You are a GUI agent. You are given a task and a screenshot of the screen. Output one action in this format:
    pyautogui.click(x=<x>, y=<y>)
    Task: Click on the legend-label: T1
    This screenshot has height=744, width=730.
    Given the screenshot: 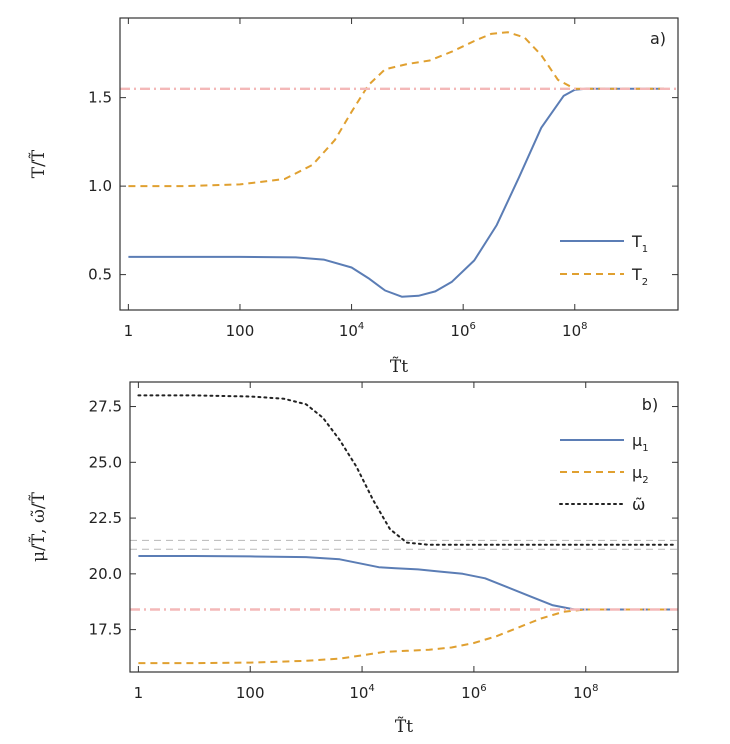 What is the action you would take?
    pyautogui.click(x=639, y=243)
    